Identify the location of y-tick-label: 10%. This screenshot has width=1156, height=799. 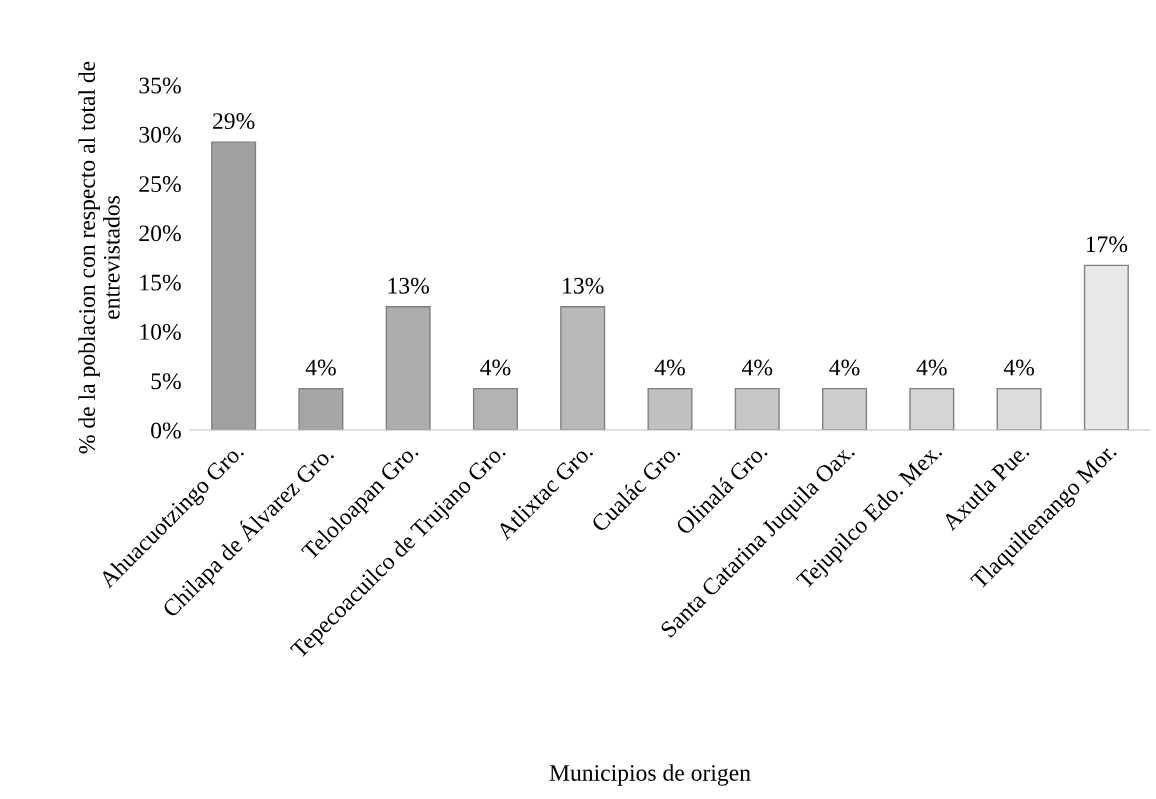
(160, 331).